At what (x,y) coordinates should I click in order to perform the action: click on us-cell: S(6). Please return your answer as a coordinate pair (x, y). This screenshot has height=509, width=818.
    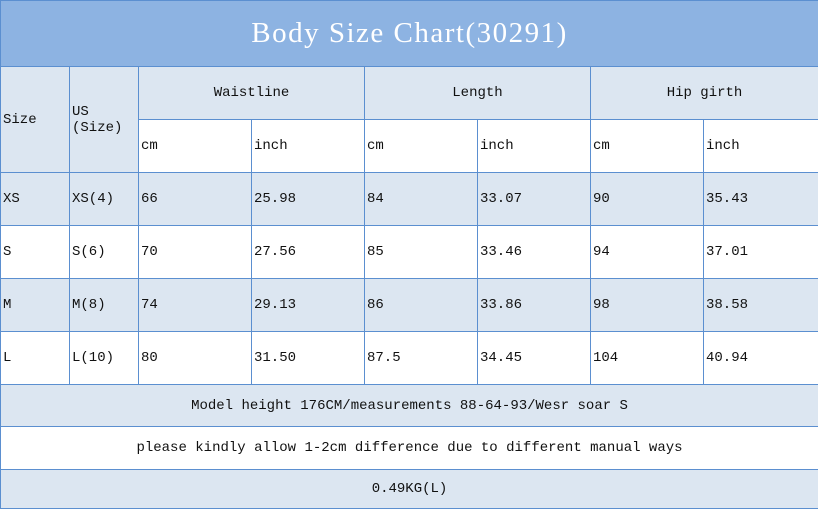
    Looking at the image, I should click on (104, 252).